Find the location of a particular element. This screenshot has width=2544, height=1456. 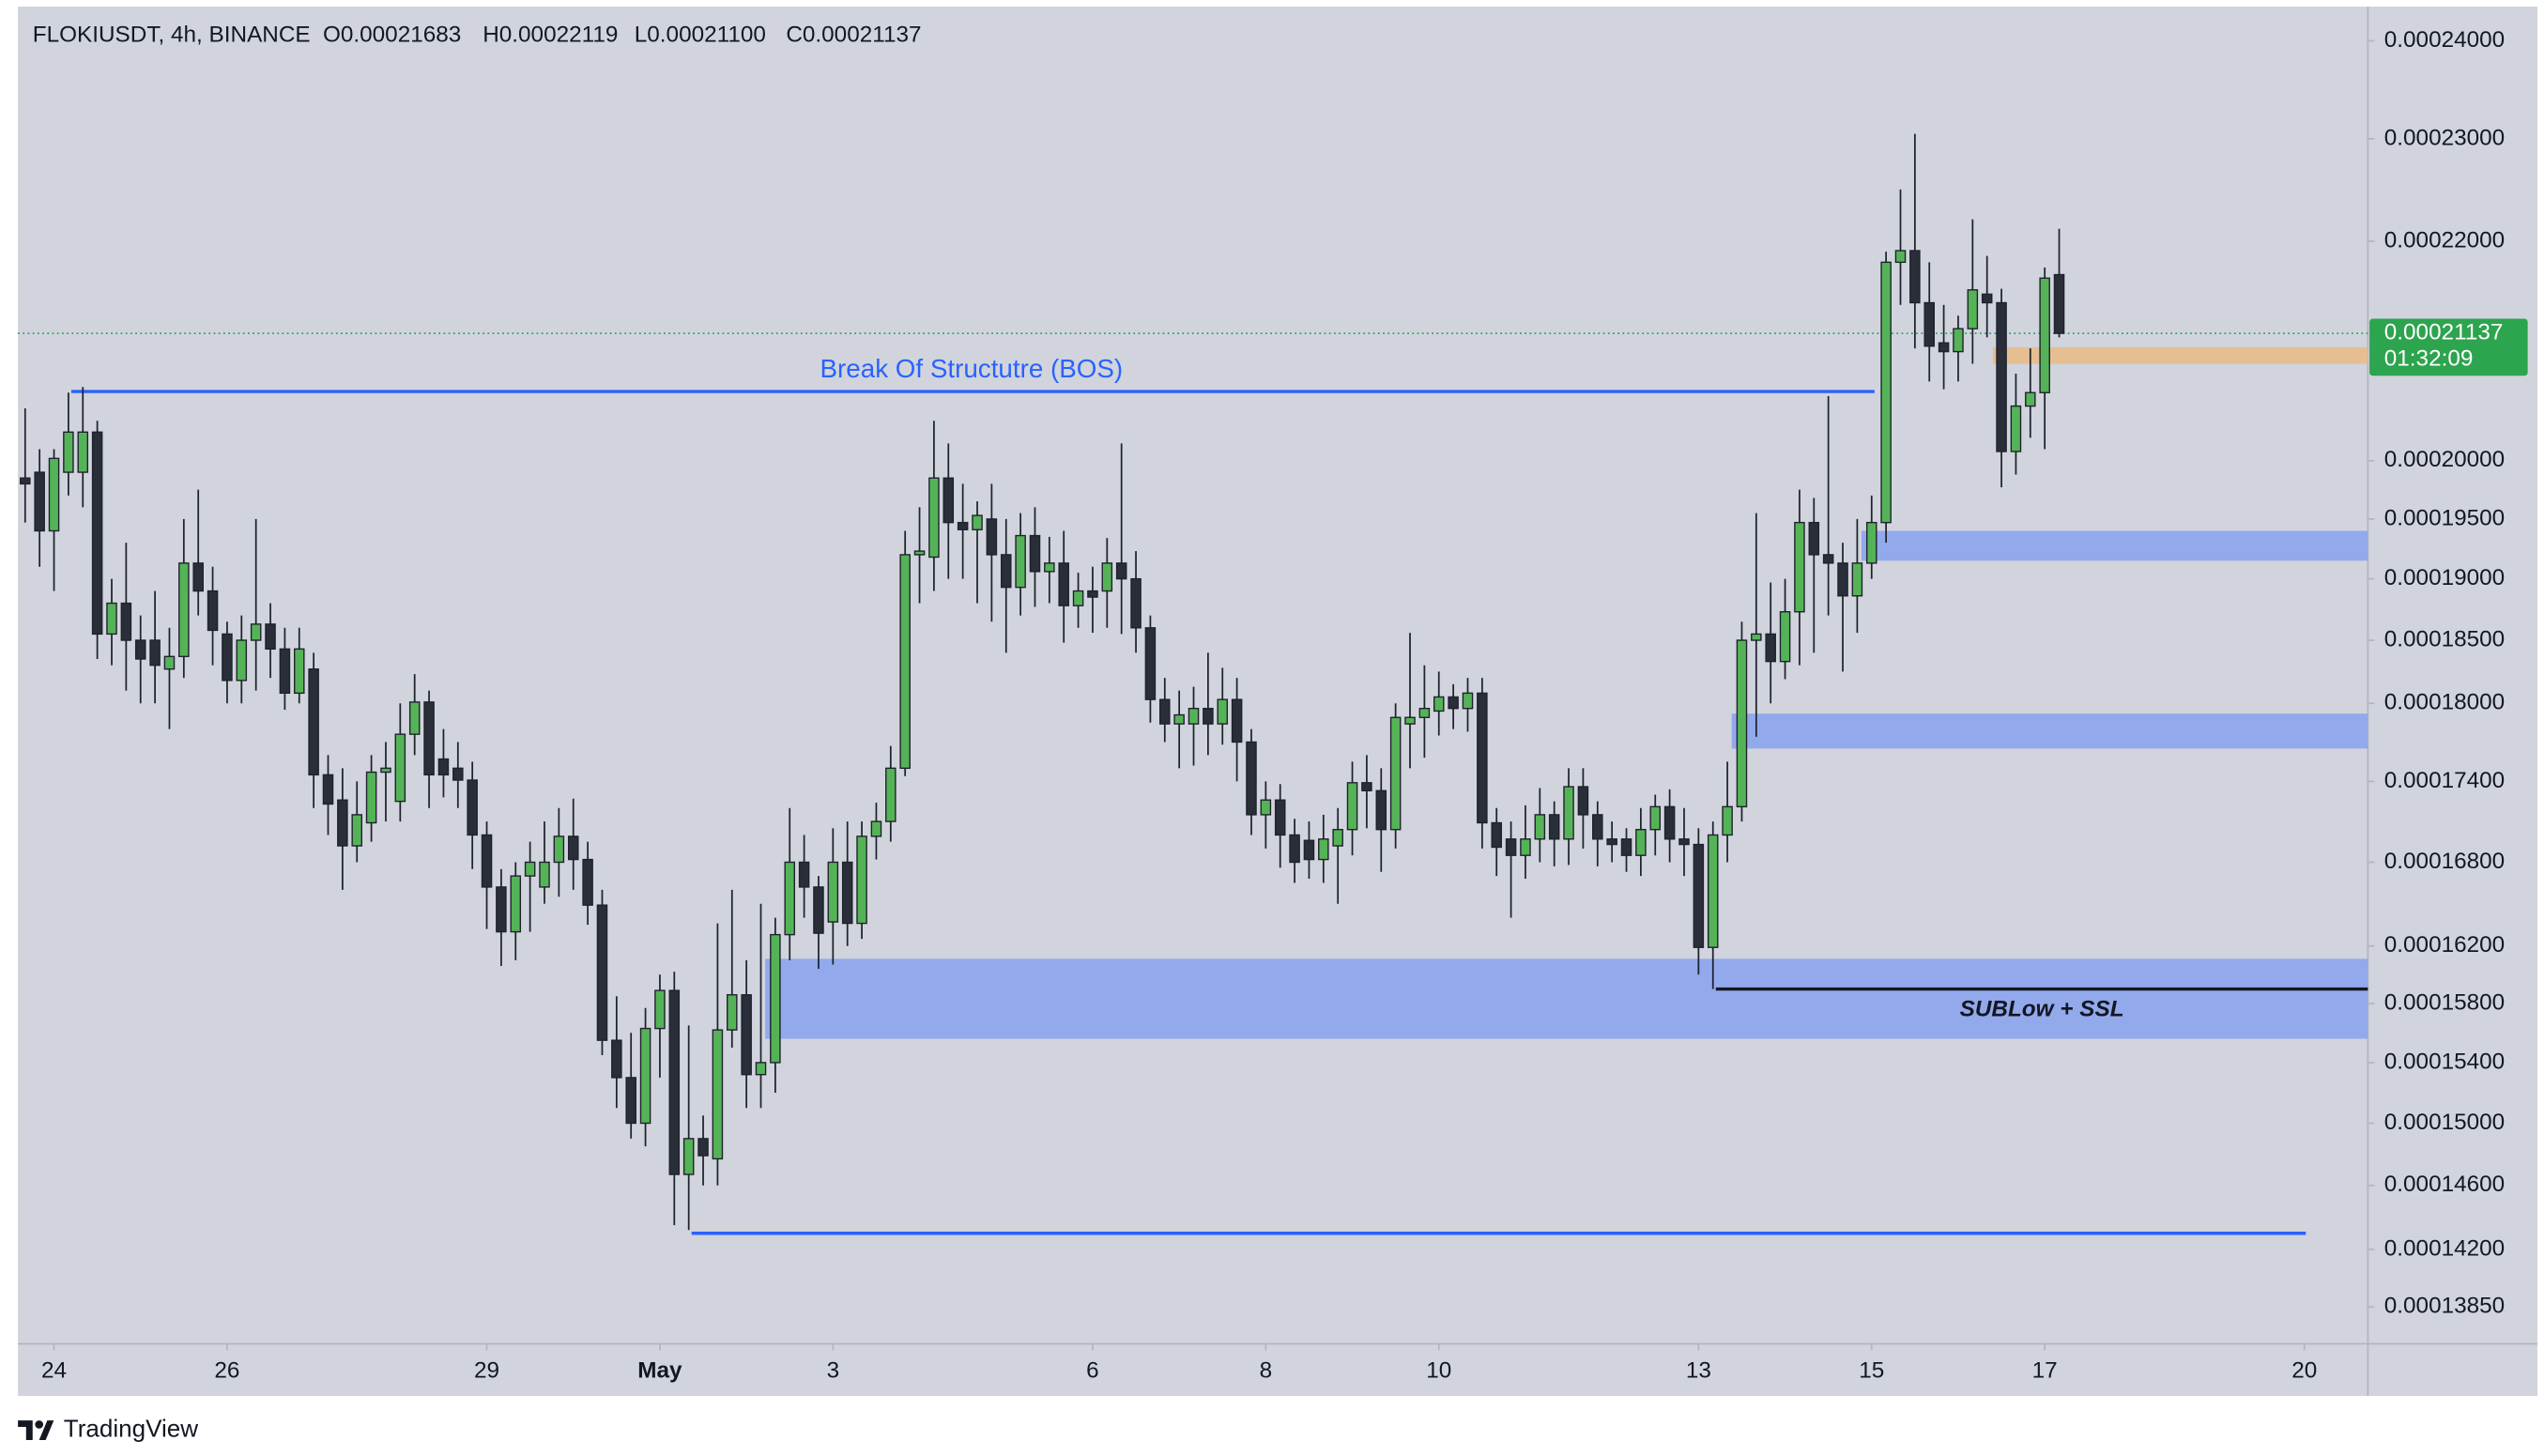

y-tick-label: 0.00015800 is located at coordinates (2444, 1002).